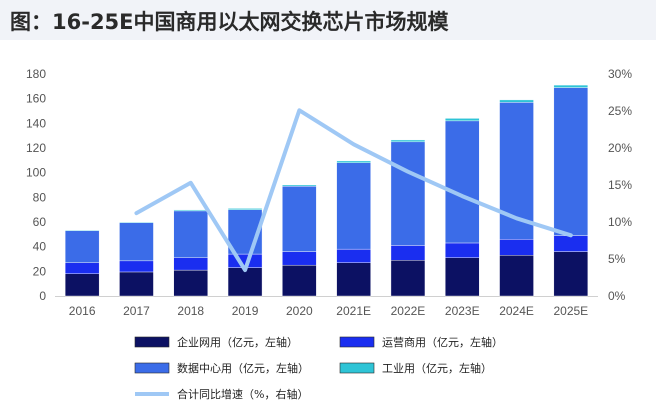  I want to click on right-axis-tick-label: 30%, so click(620, 74).